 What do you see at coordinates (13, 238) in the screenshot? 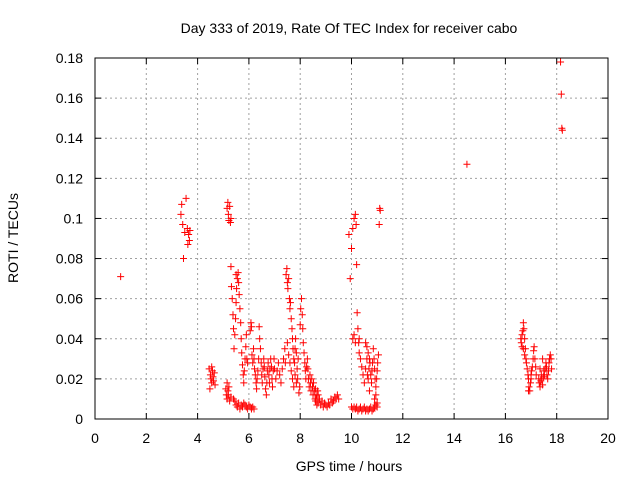
I see `y-axis-label: ROTI / TECUs` at bounding box center [13, 238].